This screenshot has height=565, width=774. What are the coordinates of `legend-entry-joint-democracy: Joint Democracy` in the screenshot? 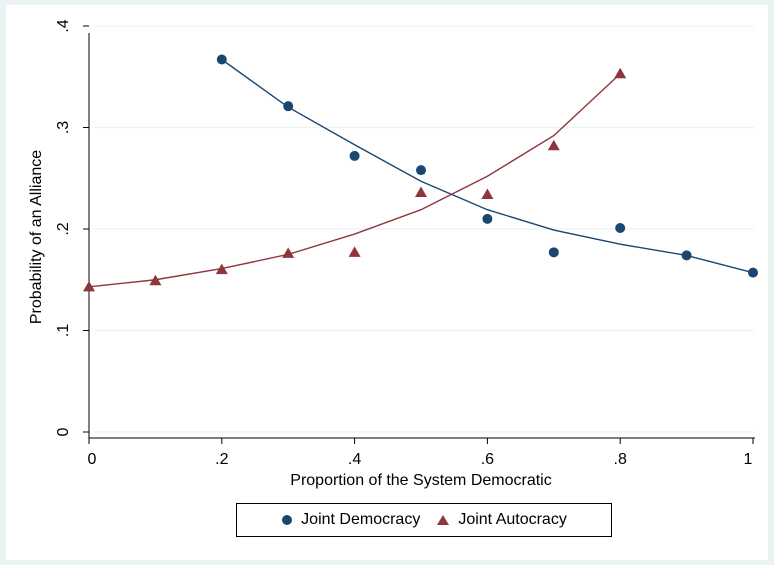 It's located at (350, 520).